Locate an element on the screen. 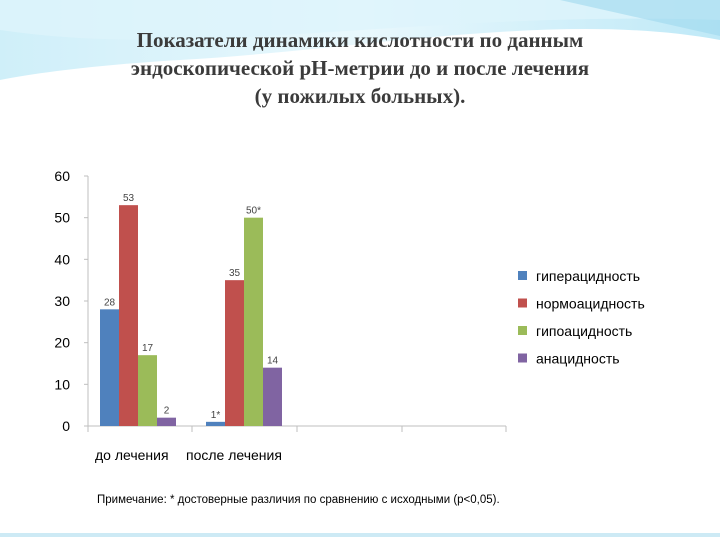 This screenshot has height=540, width=720. legend-label: нормоацидность is located at coordinates (590, 304).